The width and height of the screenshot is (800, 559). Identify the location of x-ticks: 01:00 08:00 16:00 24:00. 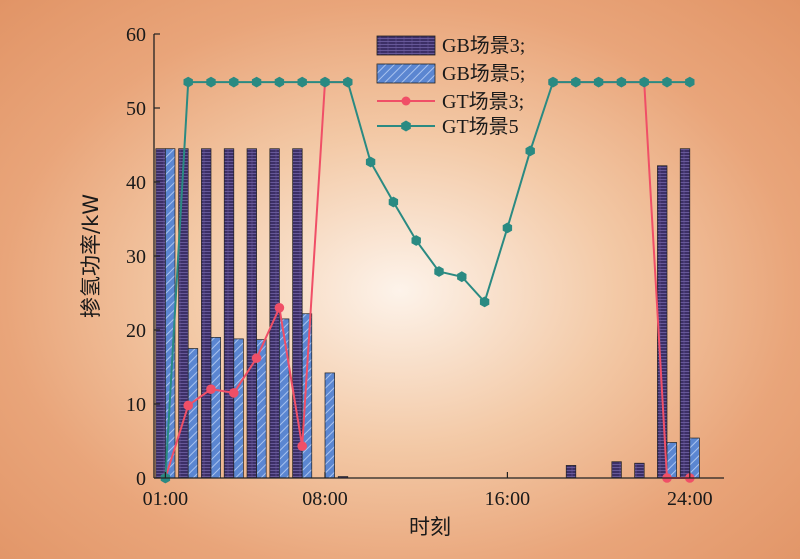
(428, 491).